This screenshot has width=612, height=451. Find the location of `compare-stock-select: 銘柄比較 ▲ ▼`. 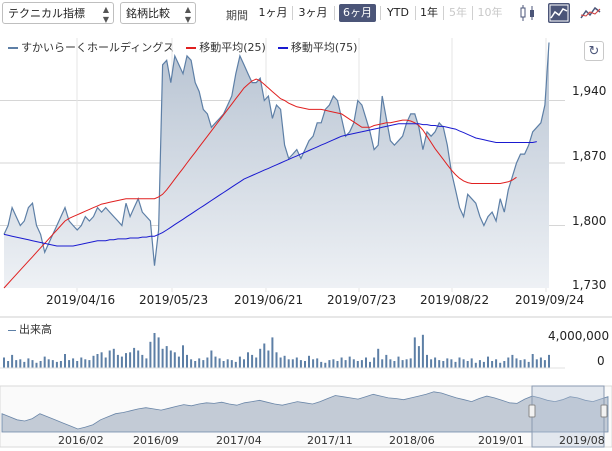

compare-stock-select: 銘柄比較 ▲ ▼ is located at coordinates (158, 13).